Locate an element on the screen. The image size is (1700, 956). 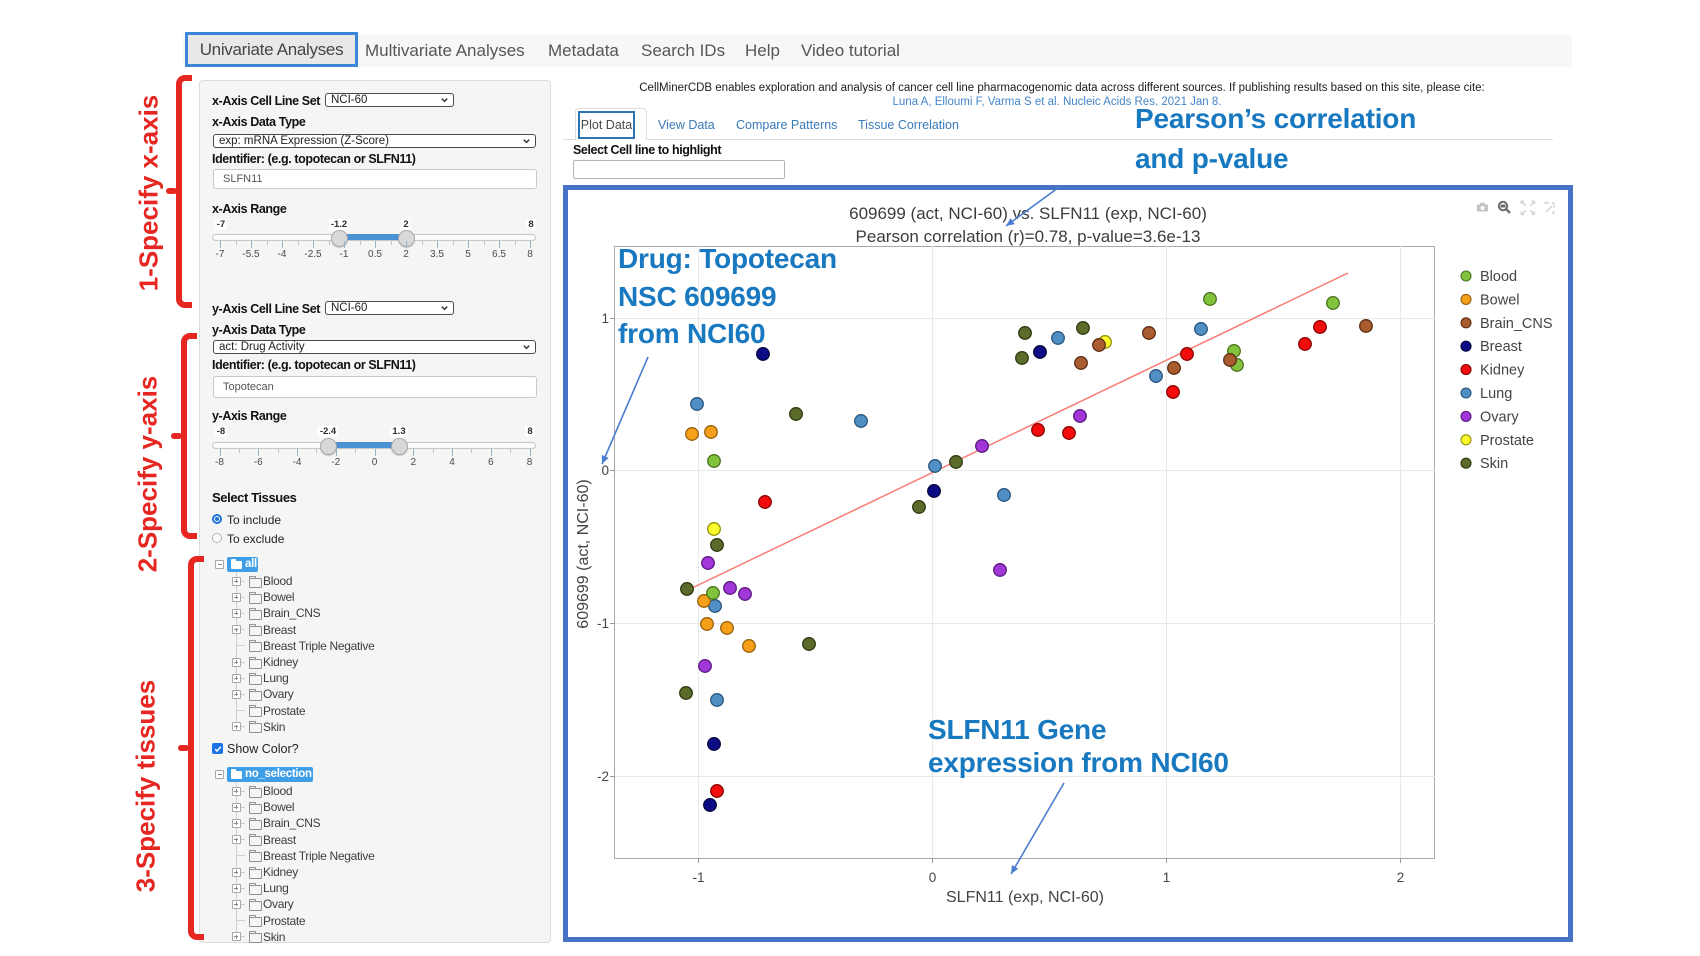
svg-text: 609699 (act, NCI-60) is located at coordinates (583, 553).